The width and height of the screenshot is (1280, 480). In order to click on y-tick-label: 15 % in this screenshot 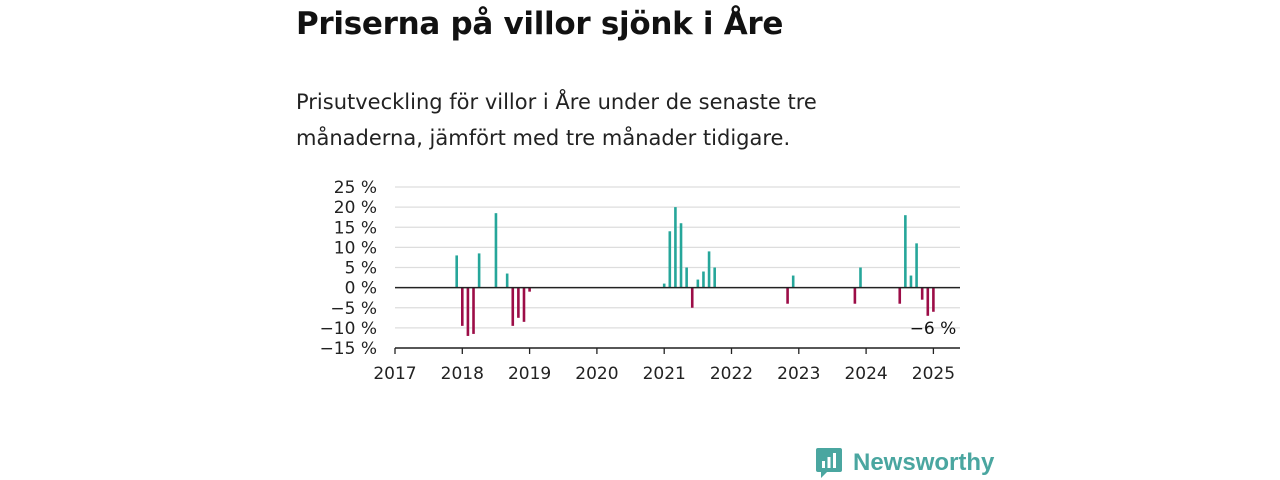, I will do `click(355, 228)`.